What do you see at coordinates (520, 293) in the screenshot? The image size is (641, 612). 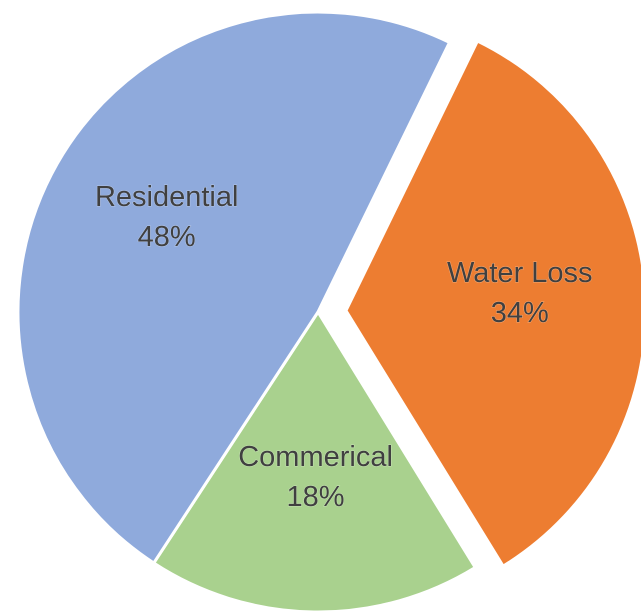 I see `data-label-water-loss: Water Loss 34%` at bounding box center [520, 293].